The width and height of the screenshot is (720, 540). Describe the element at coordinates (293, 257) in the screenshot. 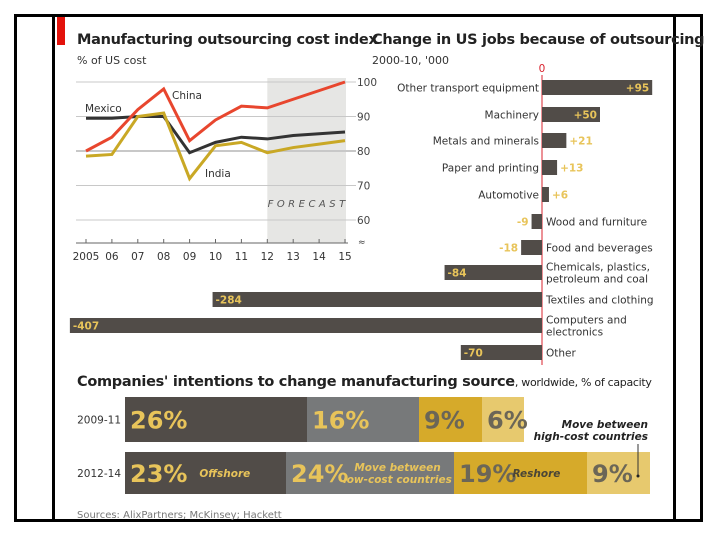

I see `x-tick-label: 13` at that location.